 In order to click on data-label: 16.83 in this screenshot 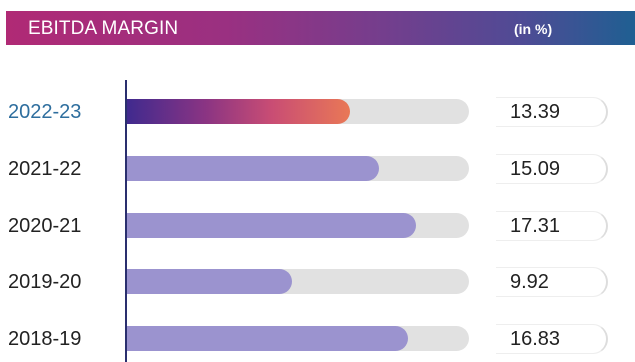, I will do `click(535, 339)`.